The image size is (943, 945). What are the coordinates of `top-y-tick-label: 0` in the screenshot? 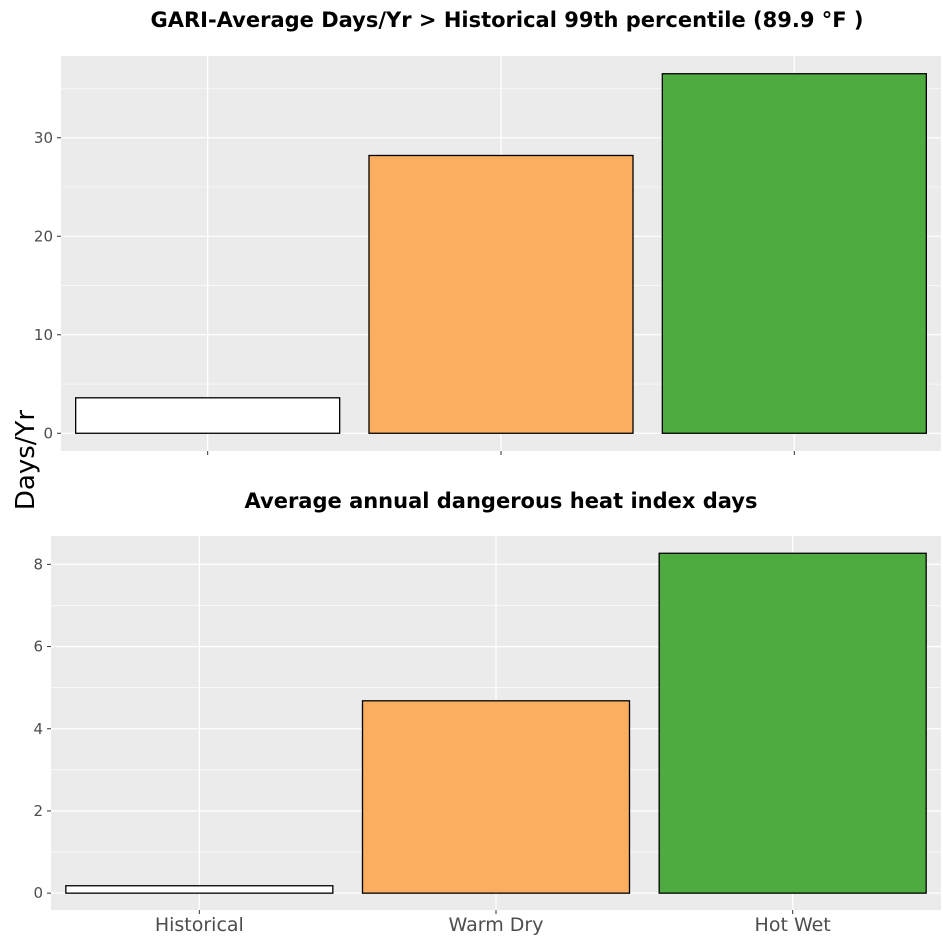 It's located at (48, 433).